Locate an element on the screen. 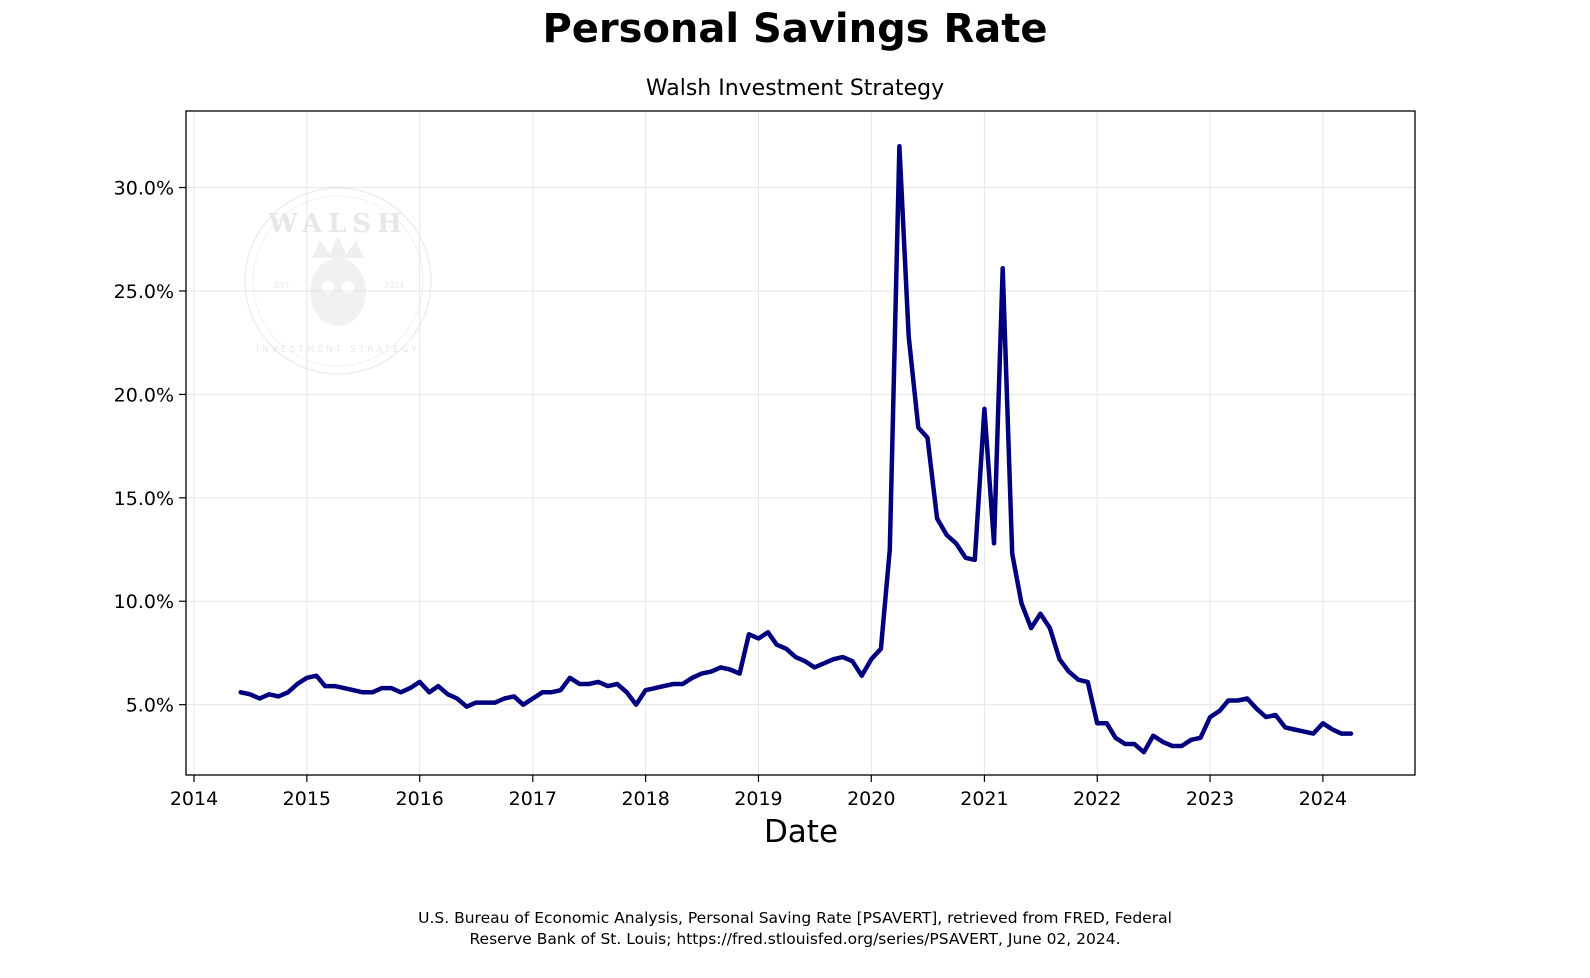 Image resolution: width=1590 pixels, height=978 pixels. x-tick-label: 2023 is located at coordinates (1210, 799).